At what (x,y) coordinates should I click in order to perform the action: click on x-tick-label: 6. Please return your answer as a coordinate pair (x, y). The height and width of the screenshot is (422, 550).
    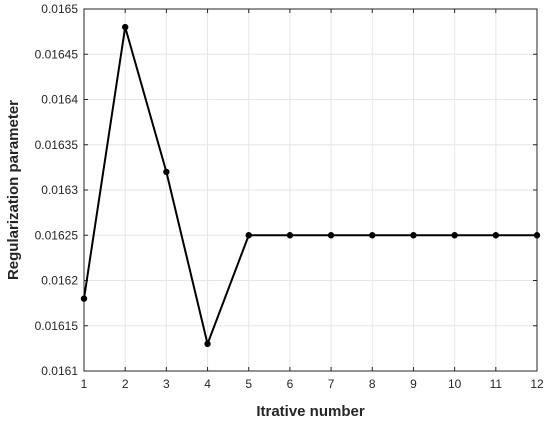
    Looking at the image, I should click on (290, 384).